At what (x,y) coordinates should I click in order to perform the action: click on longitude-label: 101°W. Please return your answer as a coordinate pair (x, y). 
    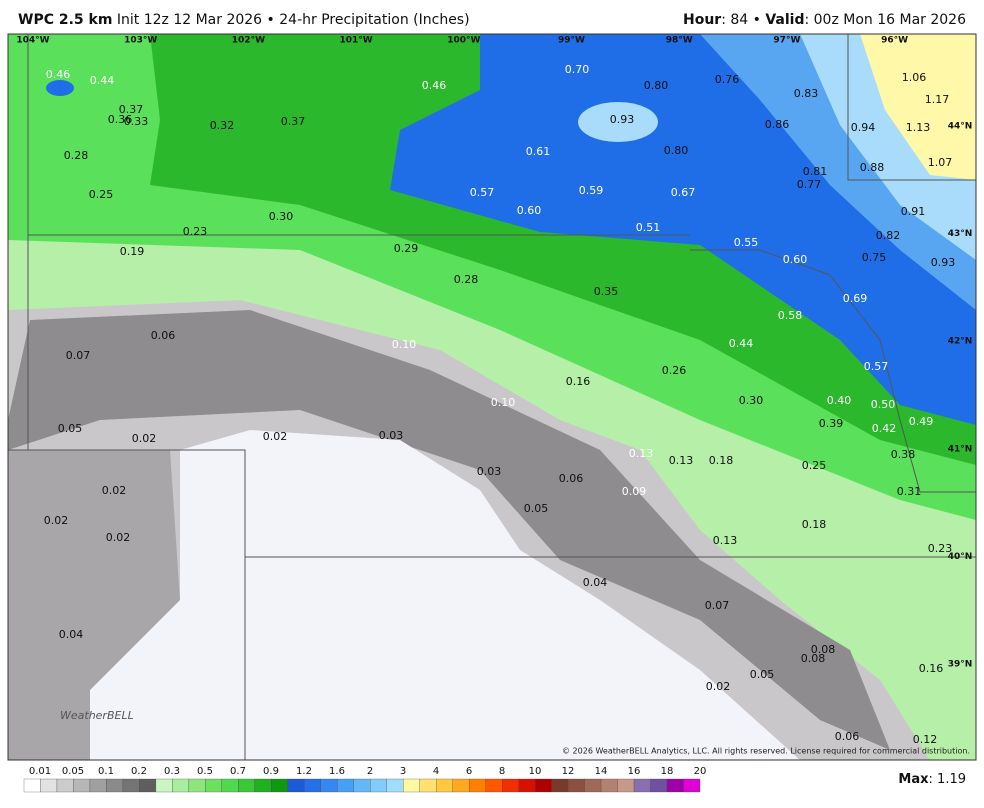
    Looking at the image, I should click on (355, 41).